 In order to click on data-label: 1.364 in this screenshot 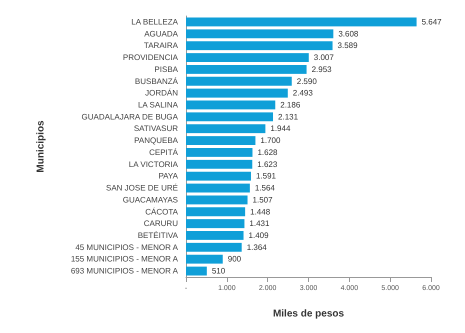, I will do `click(257, 247)`.